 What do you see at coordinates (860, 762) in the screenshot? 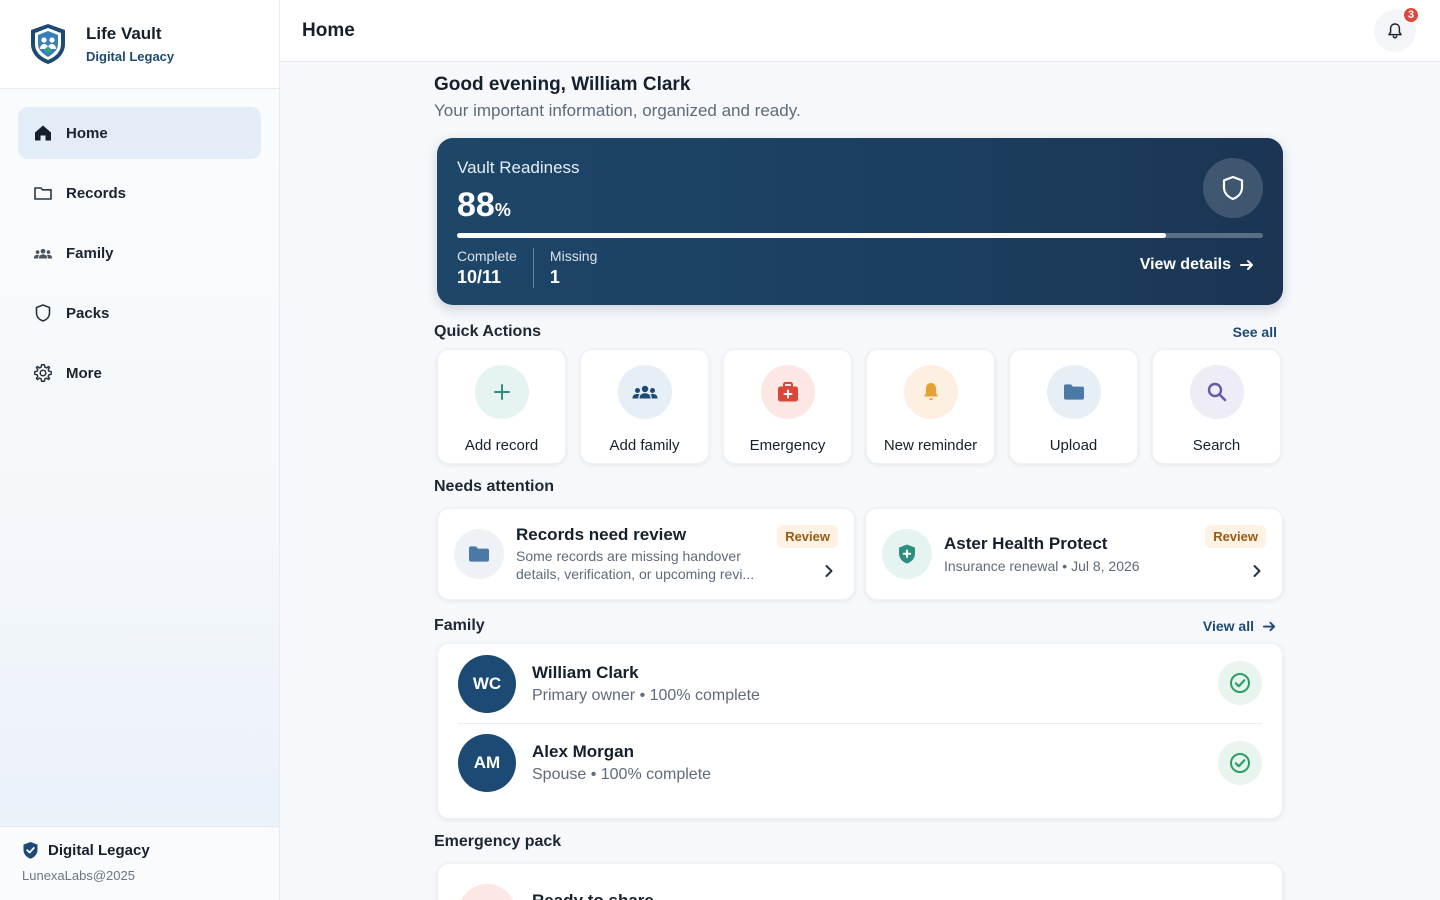
I see `family-member-row: AM Alex Morgan Spouse • 100% complete` at bounding box center [860, 762].